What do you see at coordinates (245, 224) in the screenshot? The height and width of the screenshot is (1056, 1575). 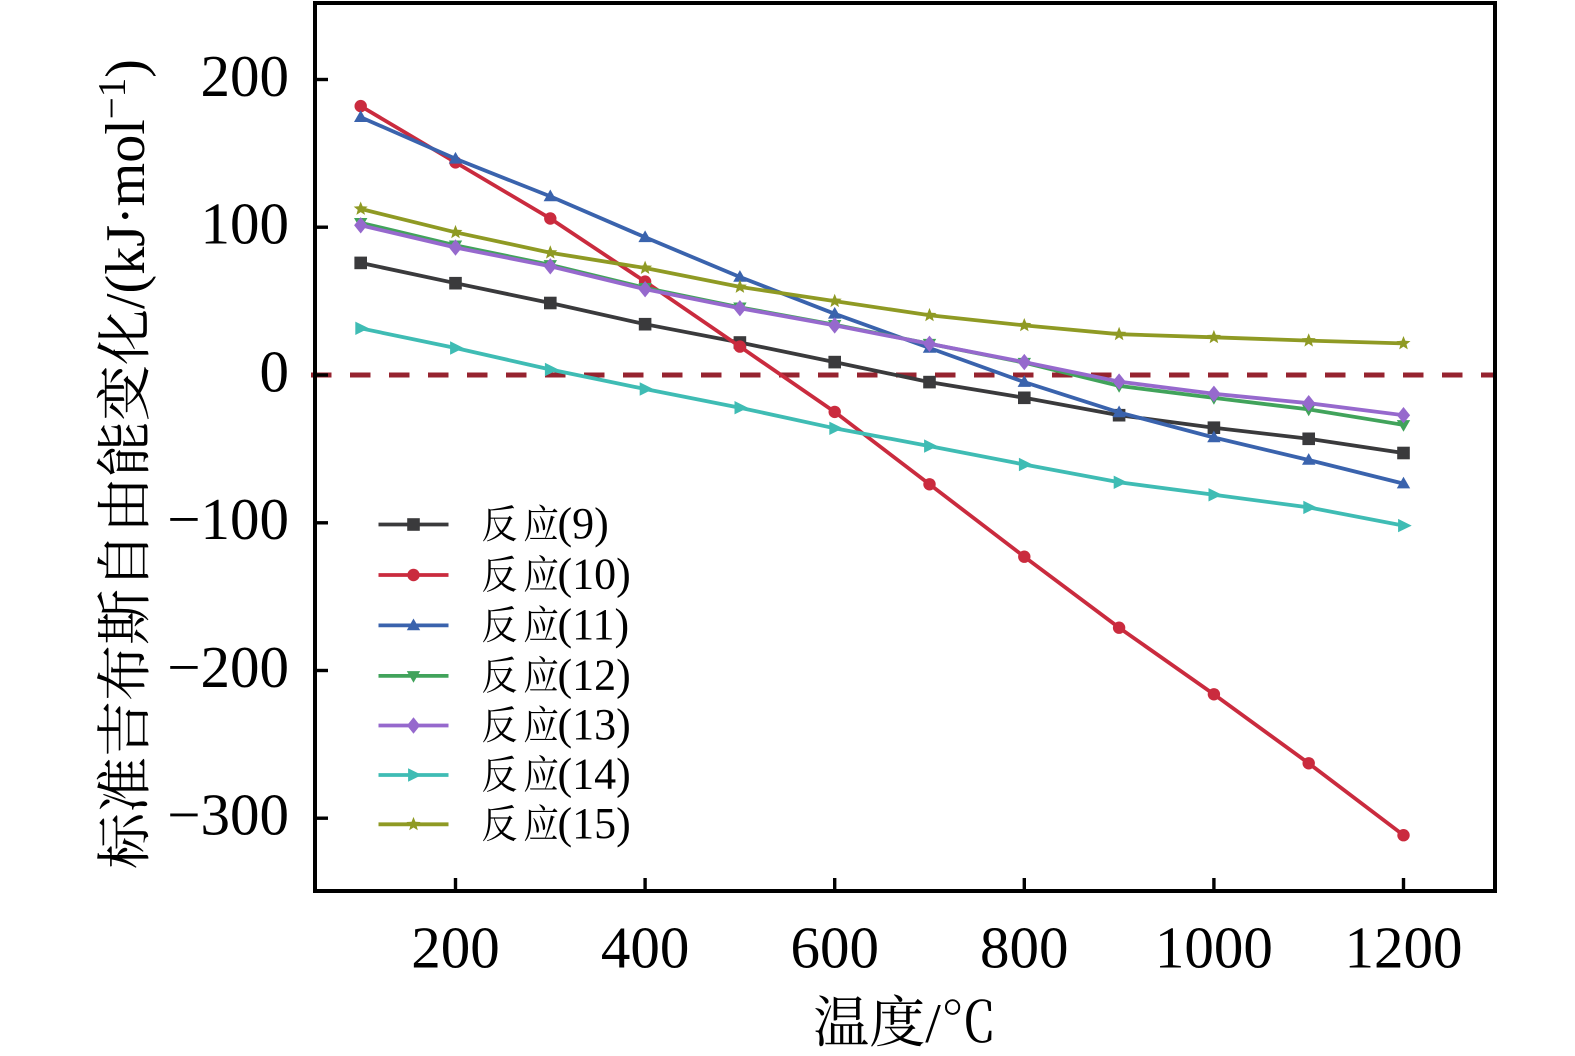 I see `svg-text: 100` at bounding box center [245, 224].